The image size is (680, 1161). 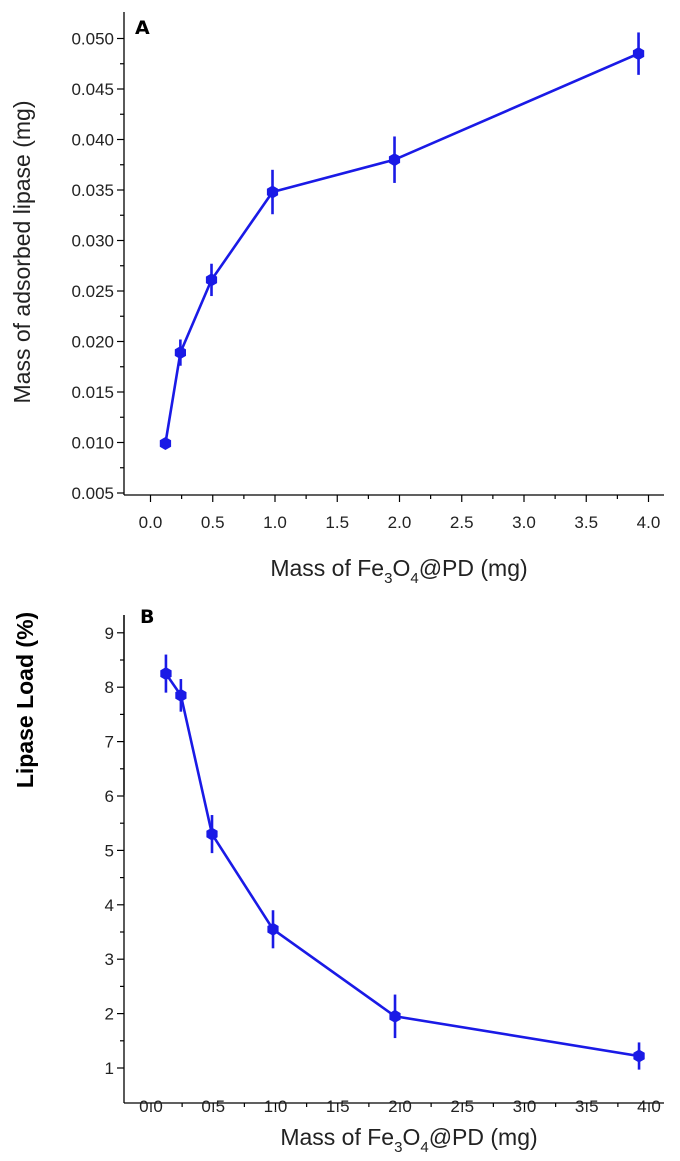 I want to click on panel-a-x-ticks: 0.0 0.5 1.0 1.5 2.0 2.5 3.0 3.5 4.0, so click(x=400, y=513).